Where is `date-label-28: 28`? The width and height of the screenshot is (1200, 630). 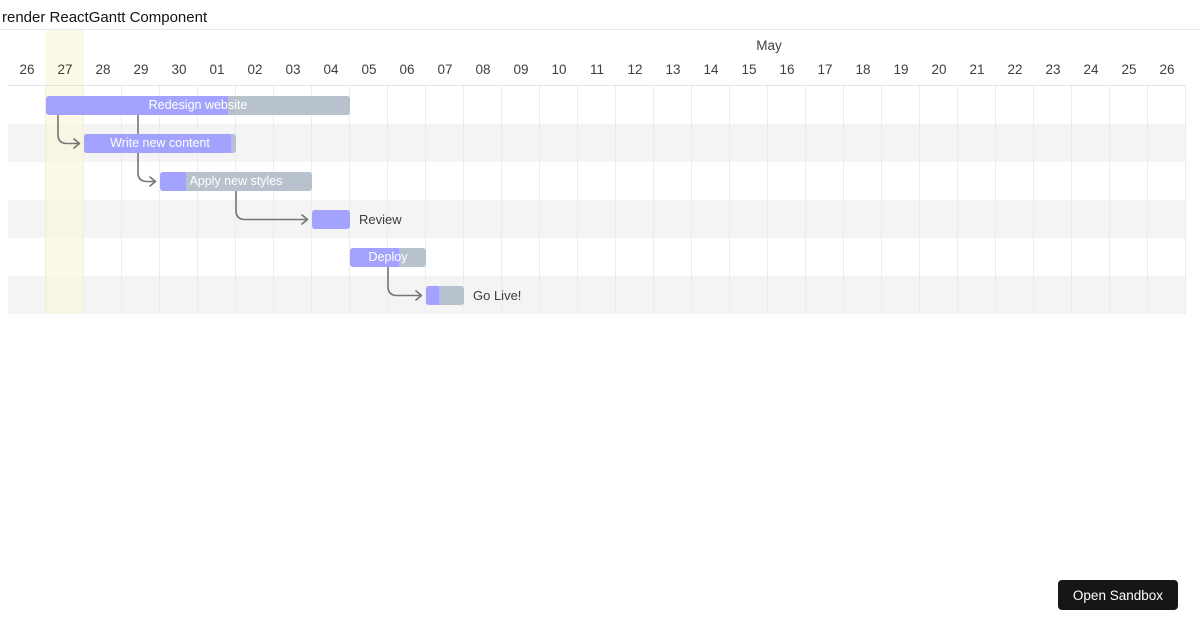 date-label-28: 28 is located at coordinates (103, 69).